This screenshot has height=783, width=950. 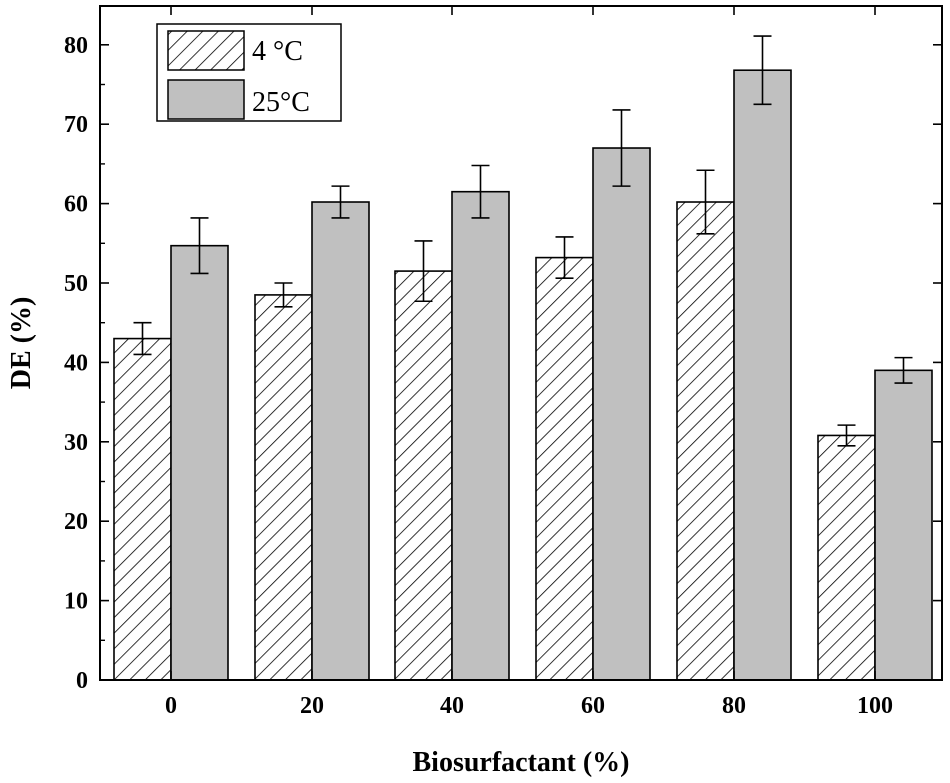 I want to click on y-tick-label: 0, so click(x=82, y=681).